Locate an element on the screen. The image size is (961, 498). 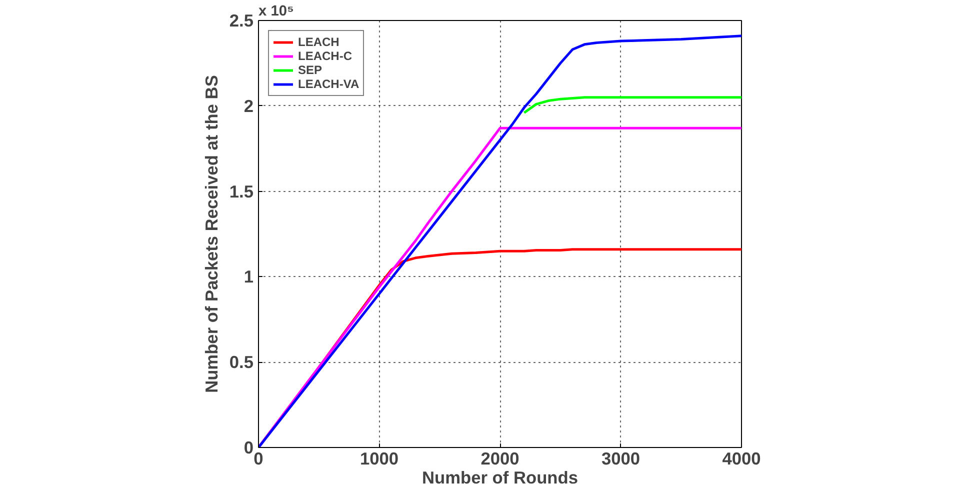
x-tick-label: 2000 is located at coordinates (500, 458).